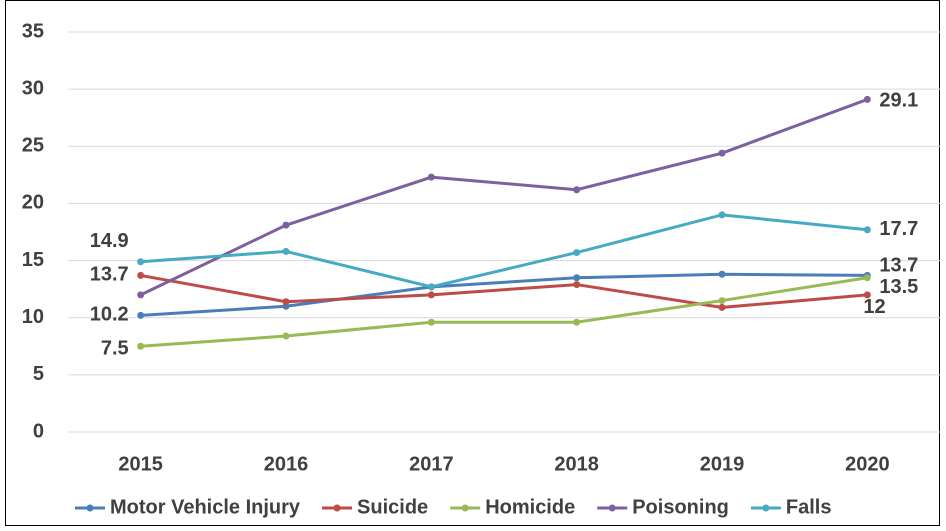  I want to click on x-tick-label: 2019, so click(722, 464).